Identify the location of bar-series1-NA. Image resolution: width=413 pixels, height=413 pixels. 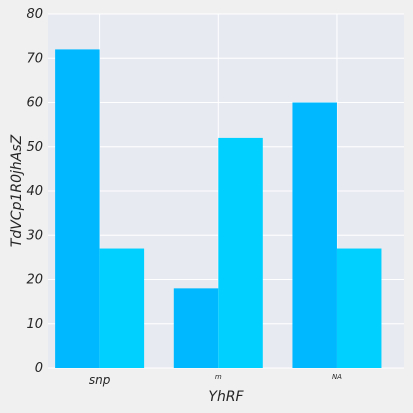
(314, 235).